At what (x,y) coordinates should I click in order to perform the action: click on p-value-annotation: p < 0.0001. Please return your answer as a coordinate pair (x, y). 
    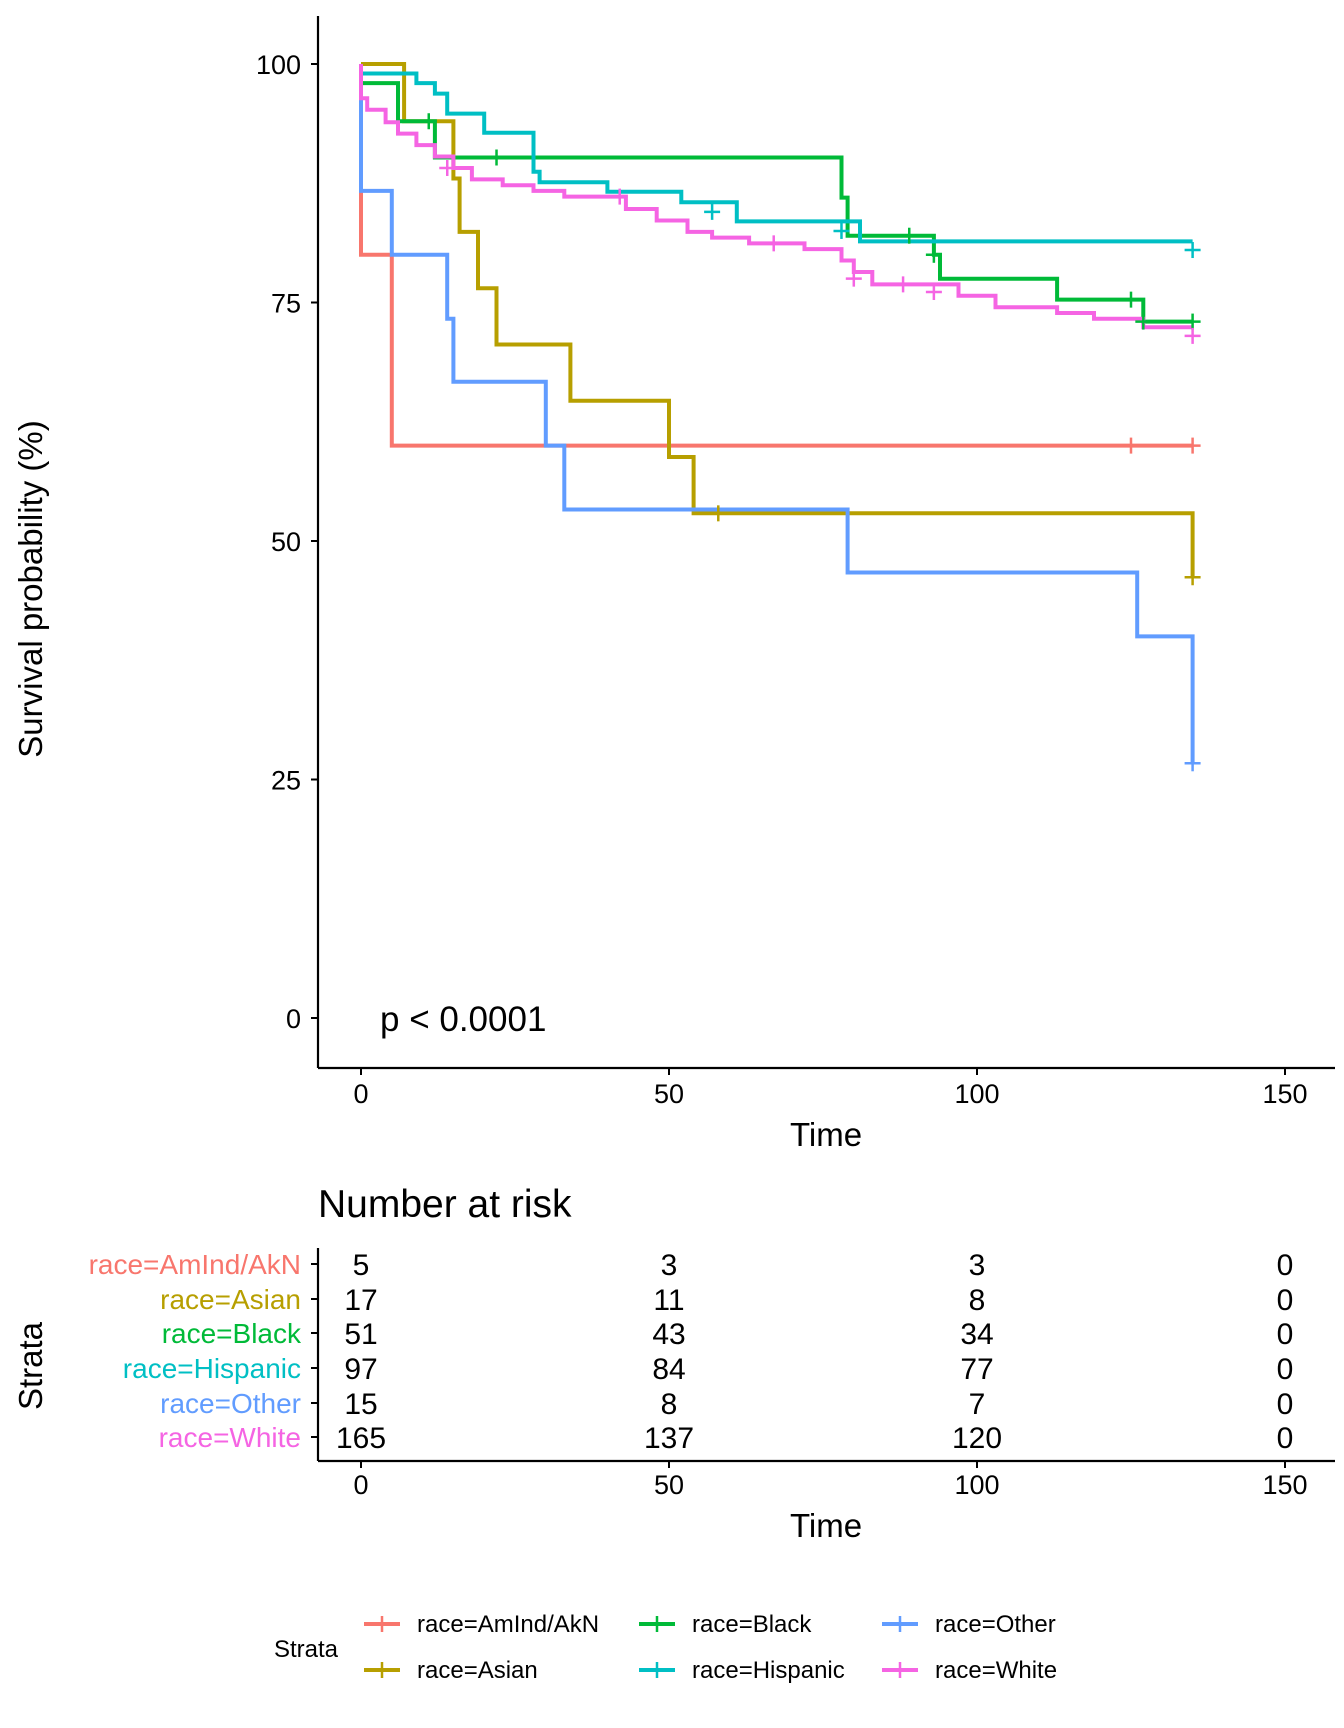
    Looking at the image, I should click on (463, 1019).